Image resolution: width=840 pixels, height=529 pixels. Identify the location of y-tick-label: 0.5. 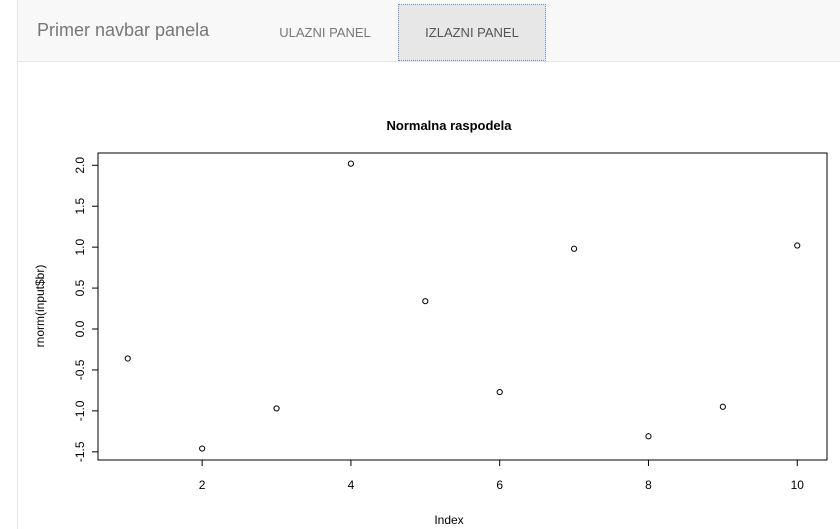
(80, 287).